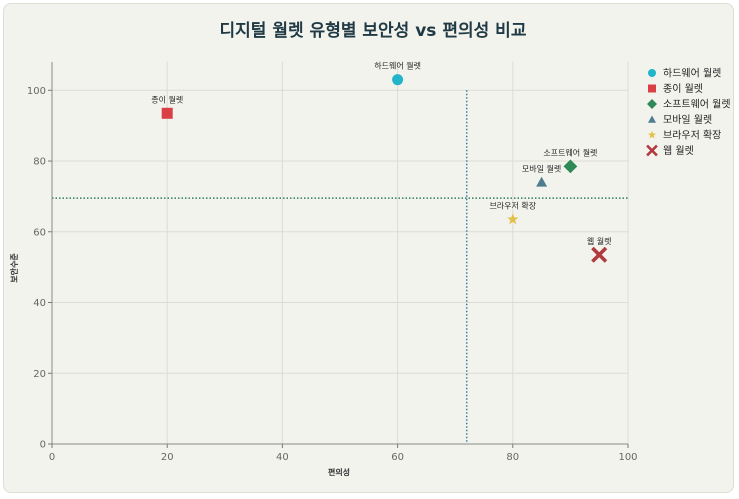 Image resolution: width=739 pixels, height=499 pixels. What do you see at coordinates (627, 457) in the screenshot?
I see `x-tick-label: 100` at bounding box center [627, 457].